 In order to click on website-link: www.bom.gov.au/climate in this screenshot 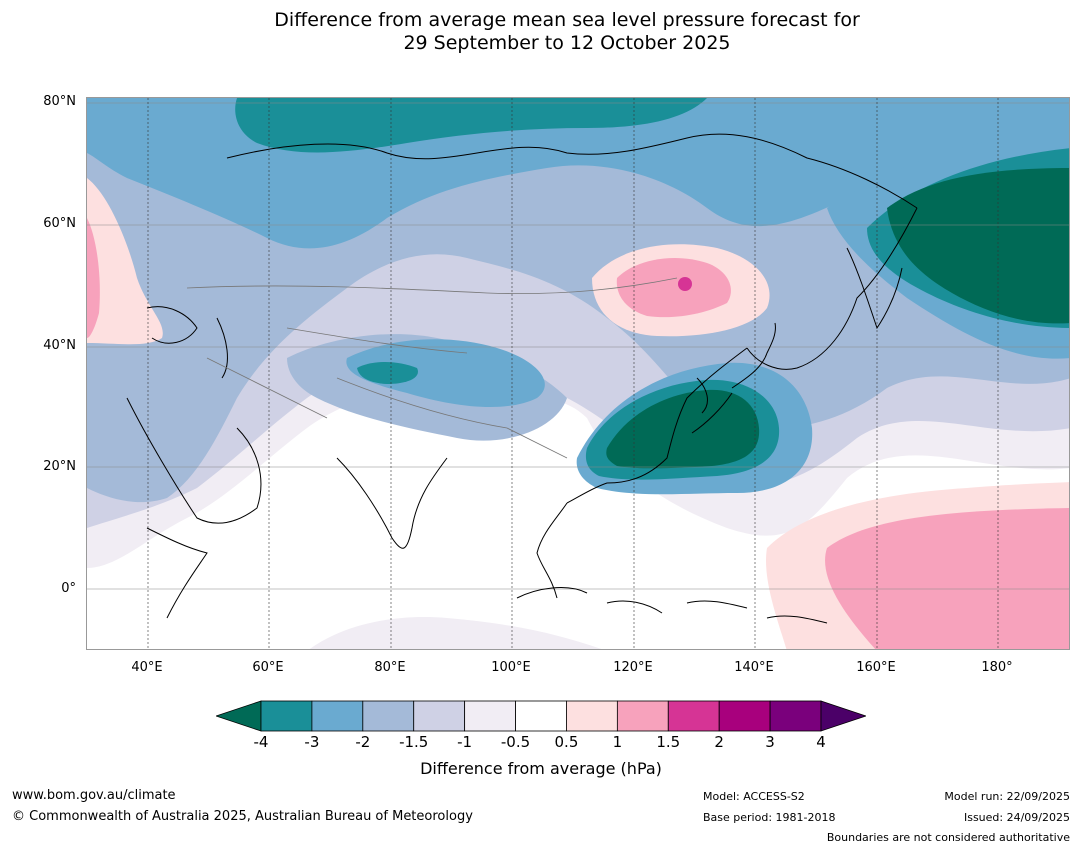, I will do `click(94, 795)`.